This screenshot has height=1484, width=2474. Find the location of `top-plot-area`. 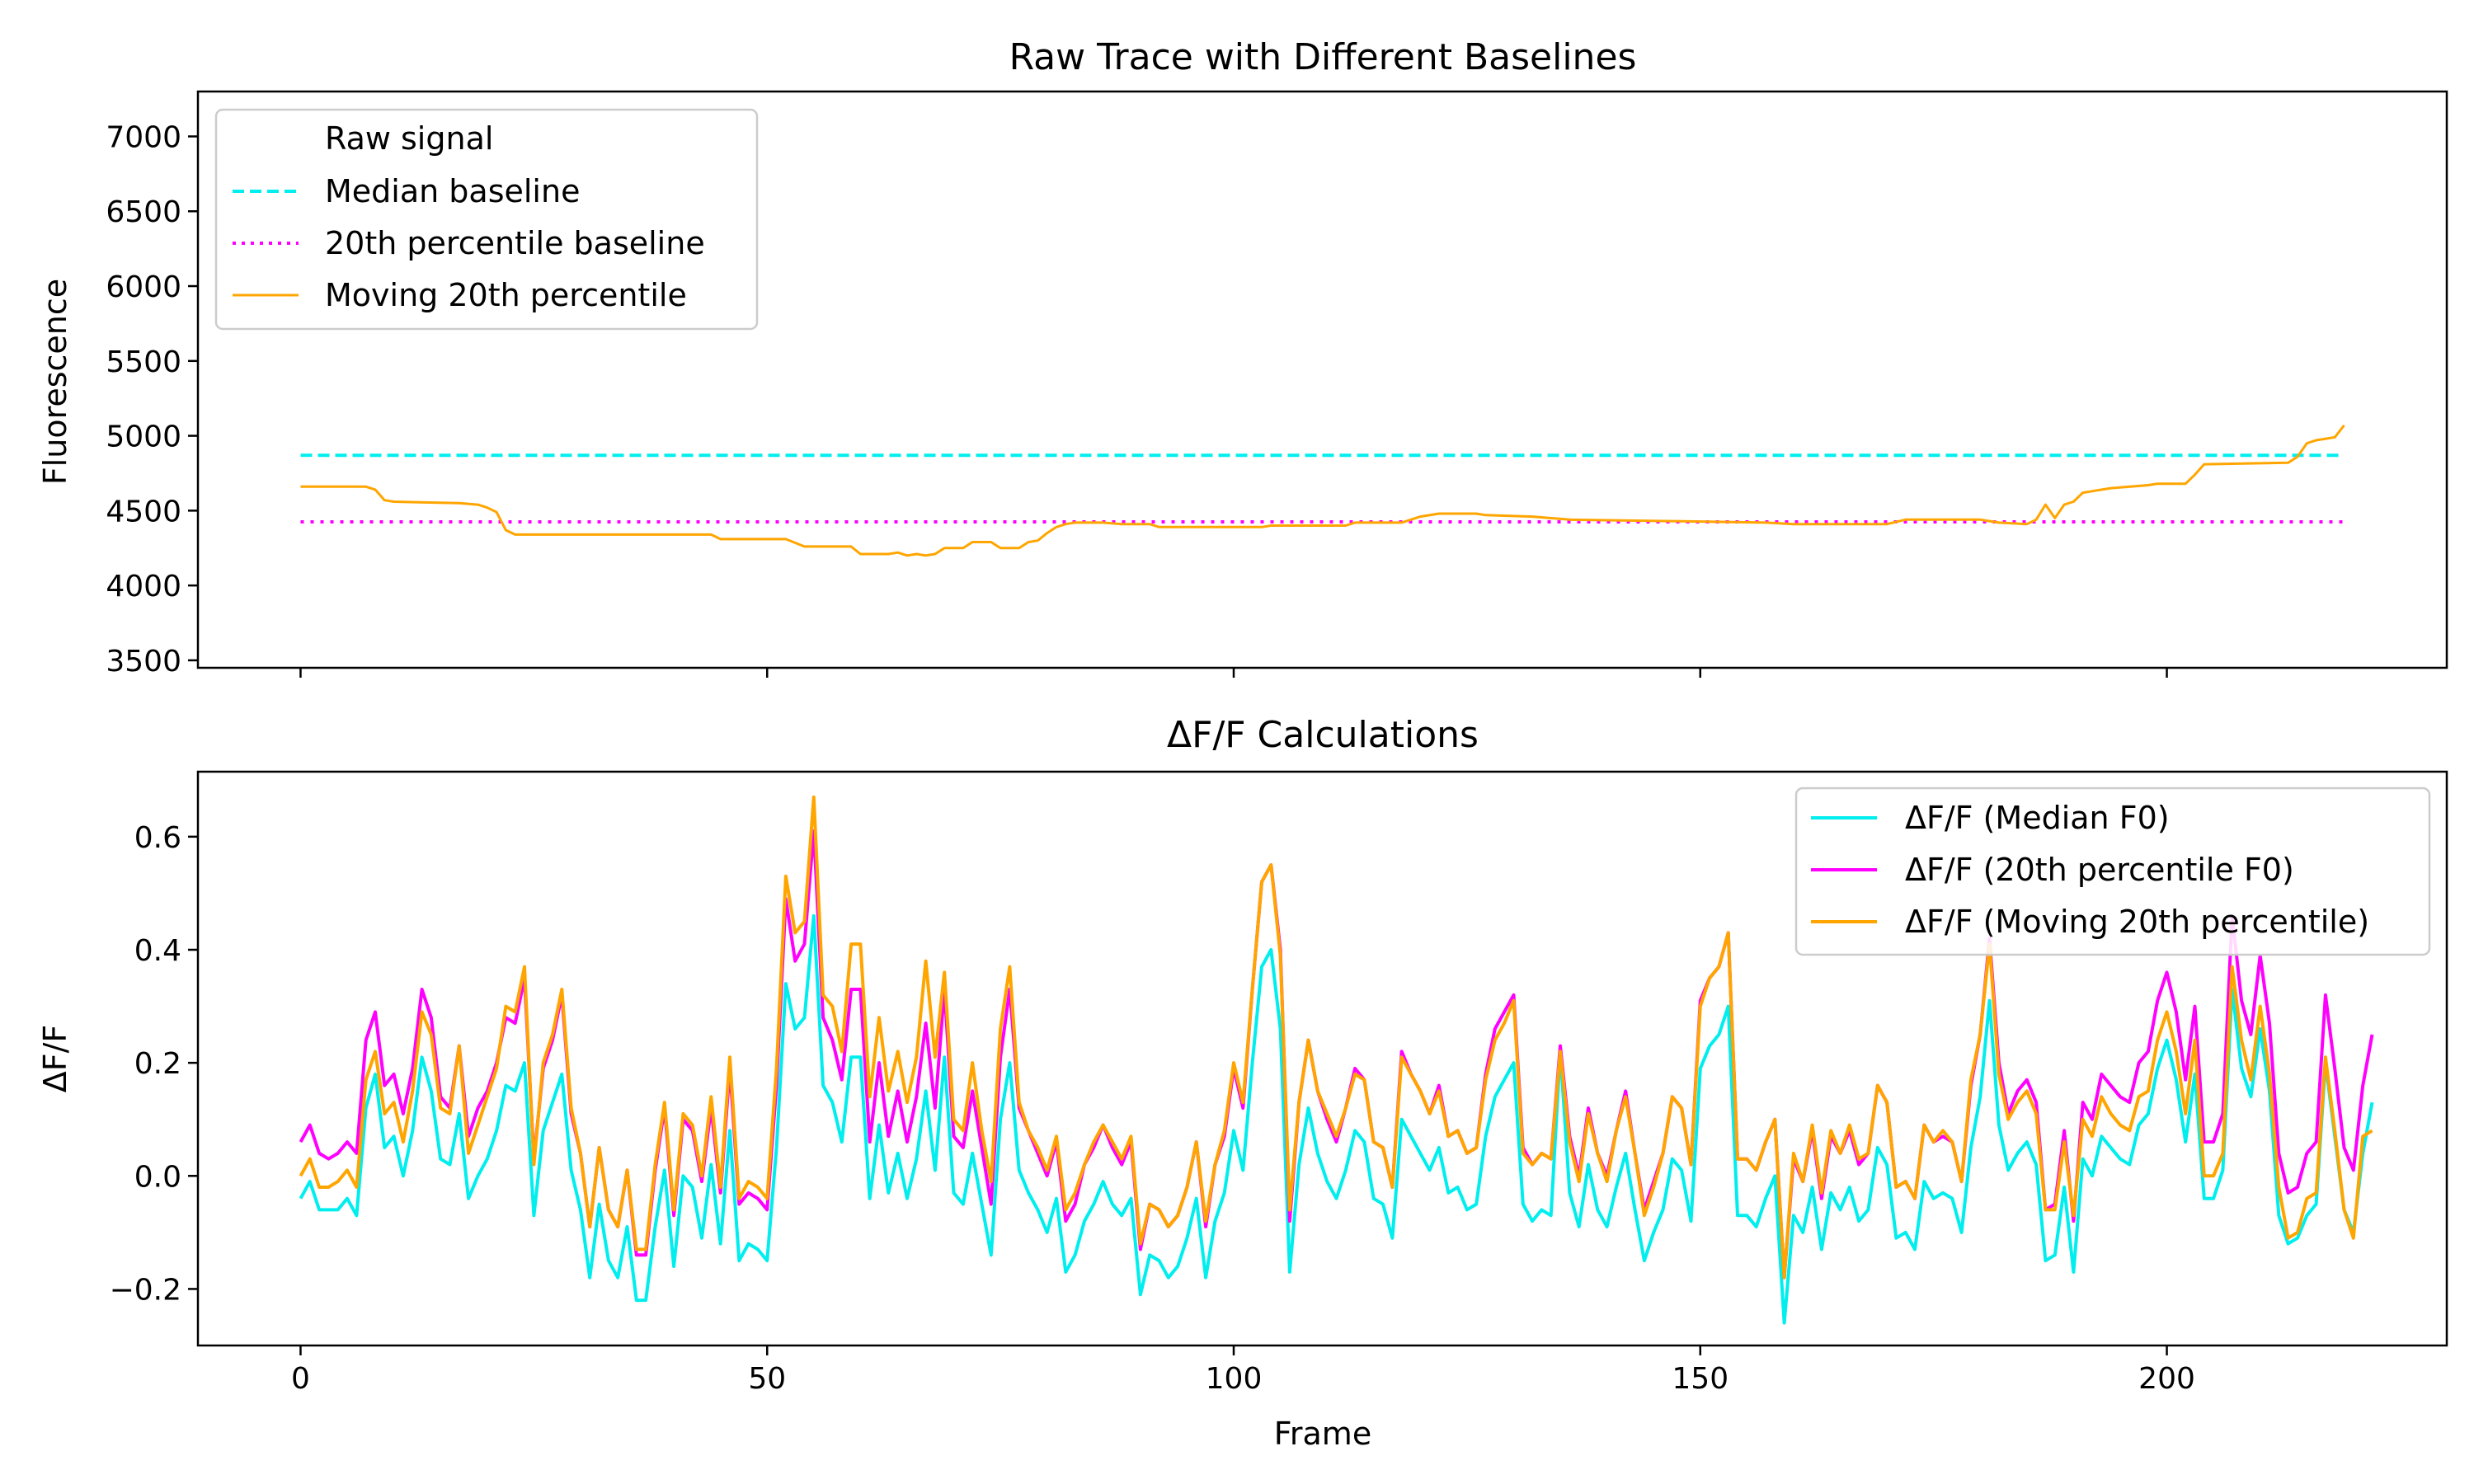

top-plot-area is located at coordinates (1322, 490).